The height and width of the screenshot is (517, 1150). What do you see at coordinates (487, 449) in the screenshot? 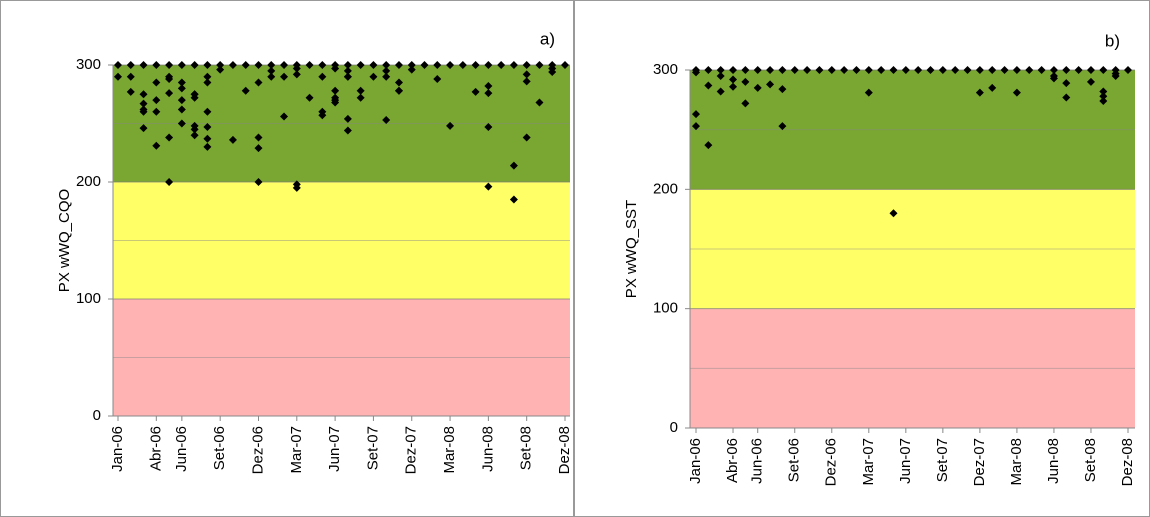
I see `x-tick-label: Jun-08` at bounding box center [487, 449].